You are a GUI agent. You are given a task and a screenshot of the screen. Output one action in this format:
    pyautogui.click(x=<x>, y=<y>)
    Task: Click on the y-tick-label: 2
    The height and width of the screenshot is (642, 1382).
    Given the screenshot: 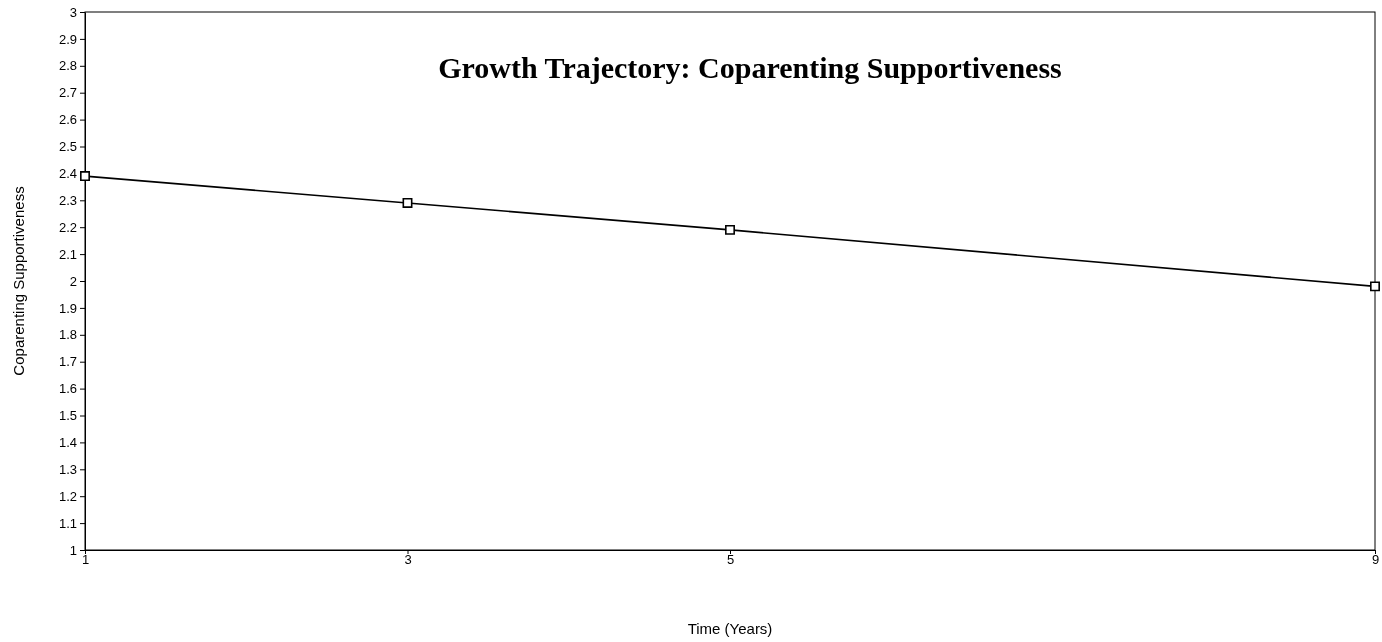 What is the action you would take?
    pyautogui.click(x=73, y=281)
    